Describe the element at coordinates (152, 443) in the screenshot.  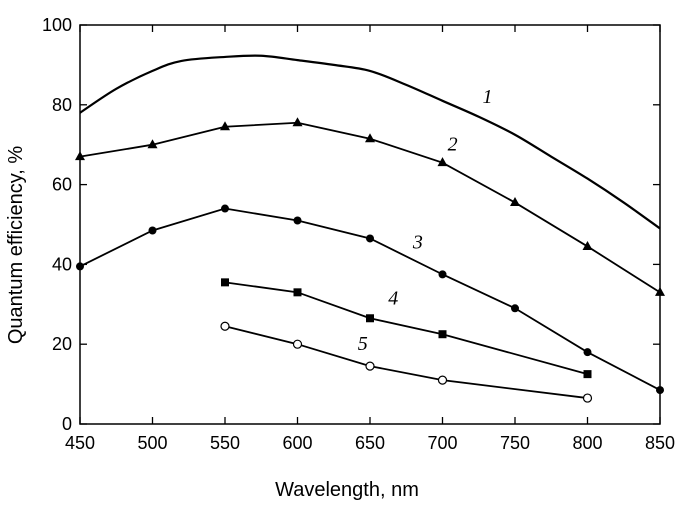
I see `x-tick-label: 500` at that location.